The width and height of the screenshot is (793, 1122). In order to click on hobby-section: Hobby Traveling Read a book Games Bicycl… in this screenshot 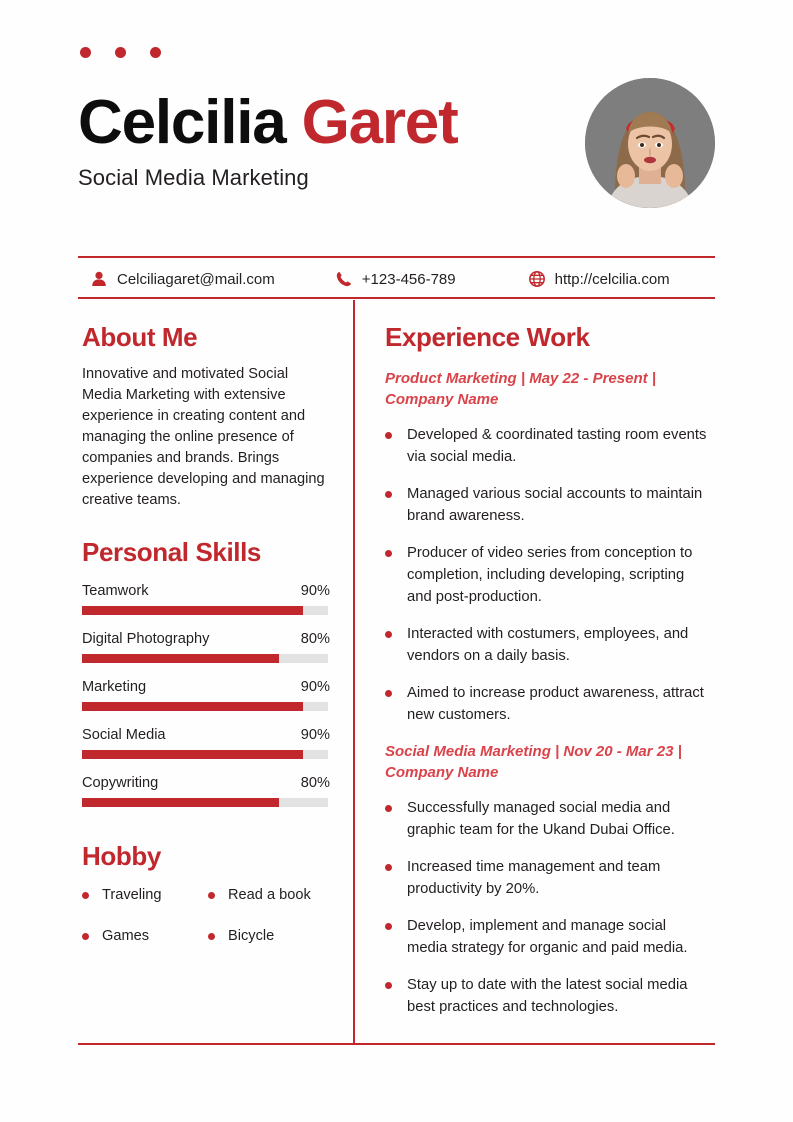, I will do `click(206, 892)`.